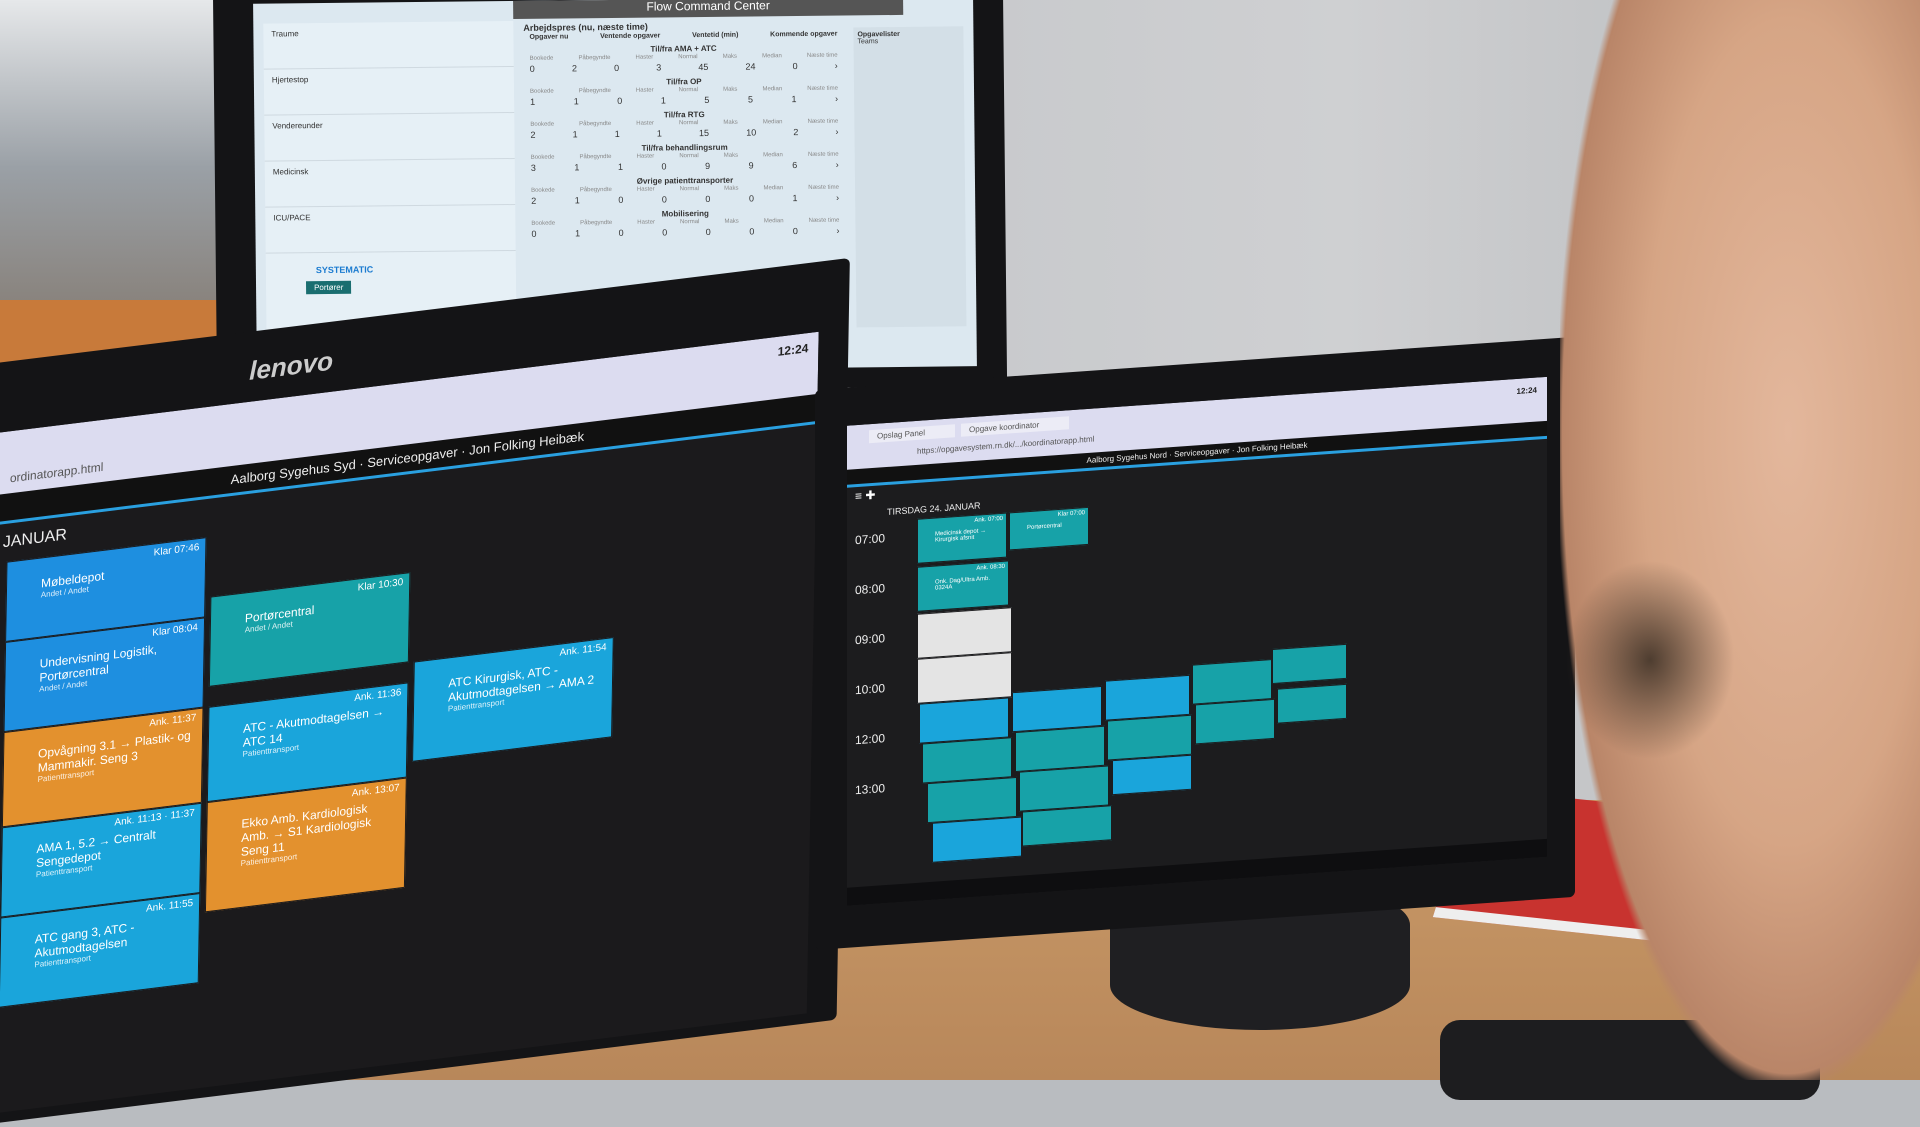  Describe the element at coordinates (910, 177) in the screenshot. I see `task-lists-pane: Opgavelister Teams` at that location.